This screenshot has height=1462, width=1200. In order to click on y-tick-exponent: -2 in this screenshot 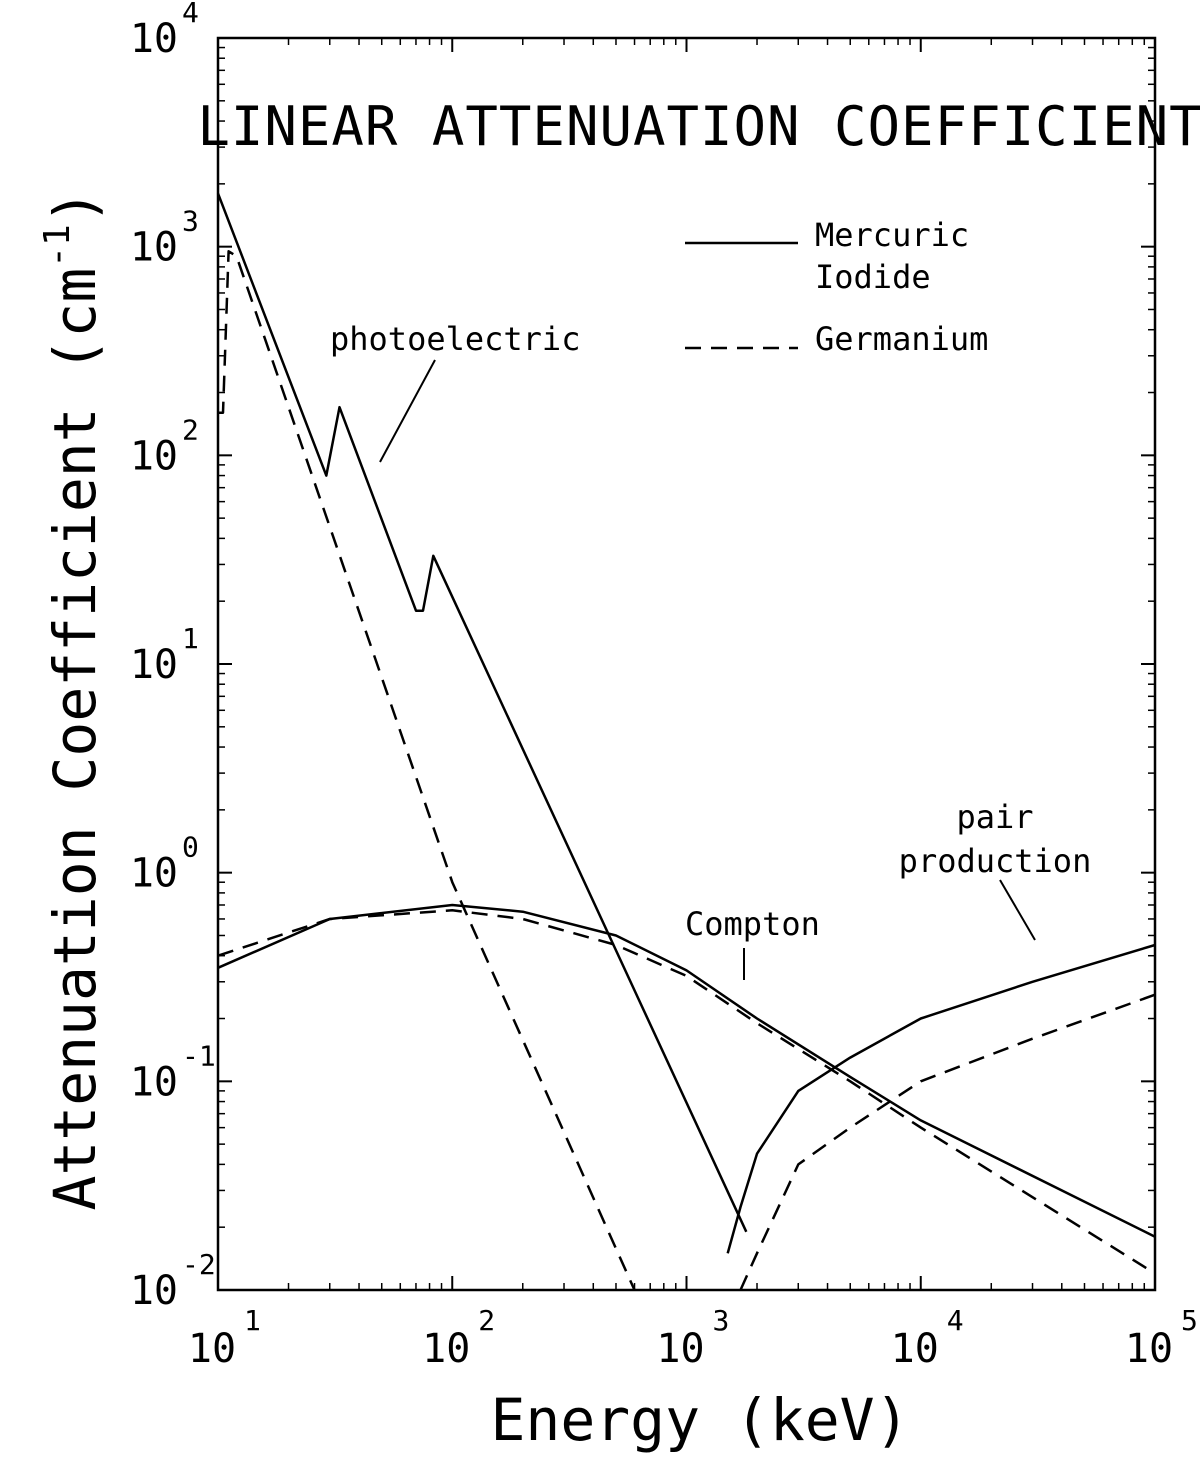, I will do `click(199, 1264)`.